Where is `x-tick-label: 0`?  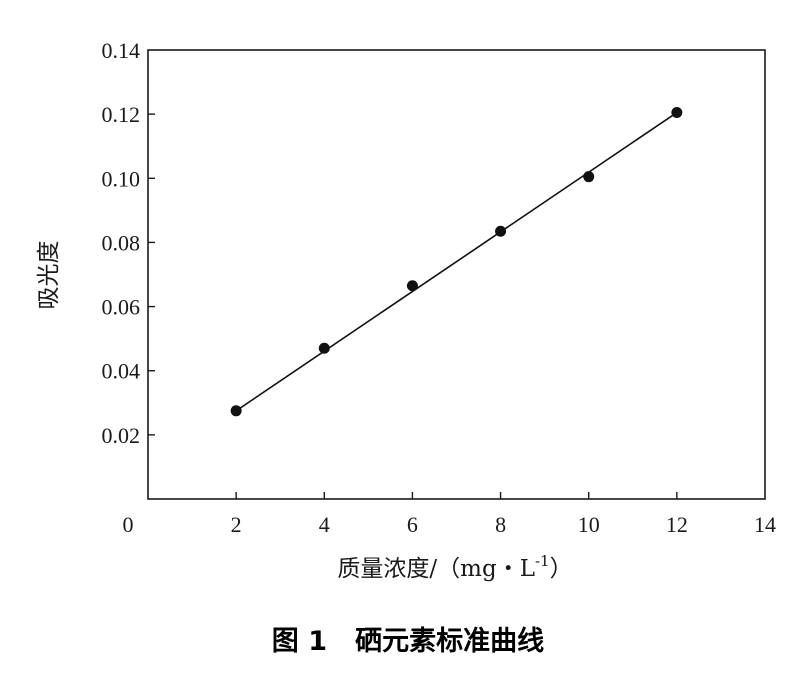 x-tick-label: 0 is located at coordinates (128, 524).